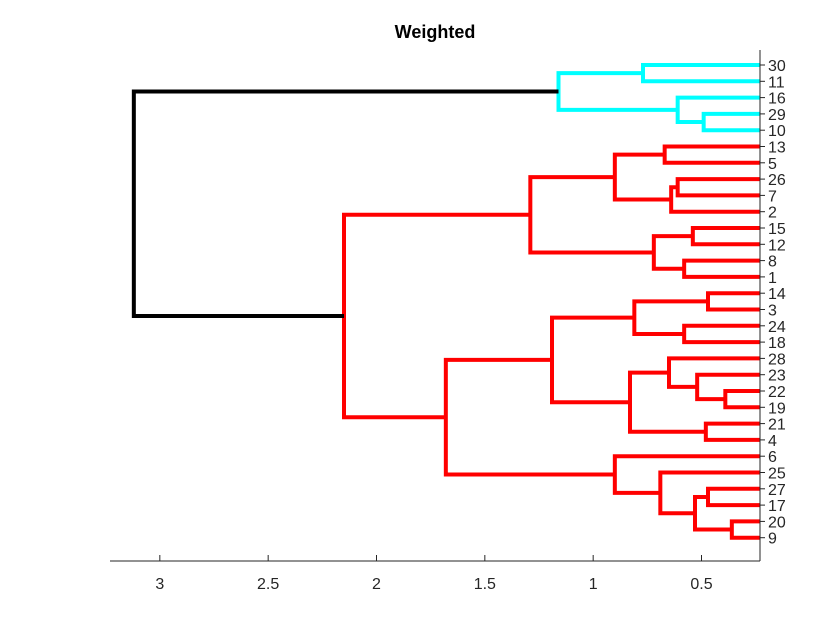 This screenshot has height=630, width=840. Describe the element at coordinates (721, 334) in the screenshot. I see `dendrogram-link-c14` at that location.